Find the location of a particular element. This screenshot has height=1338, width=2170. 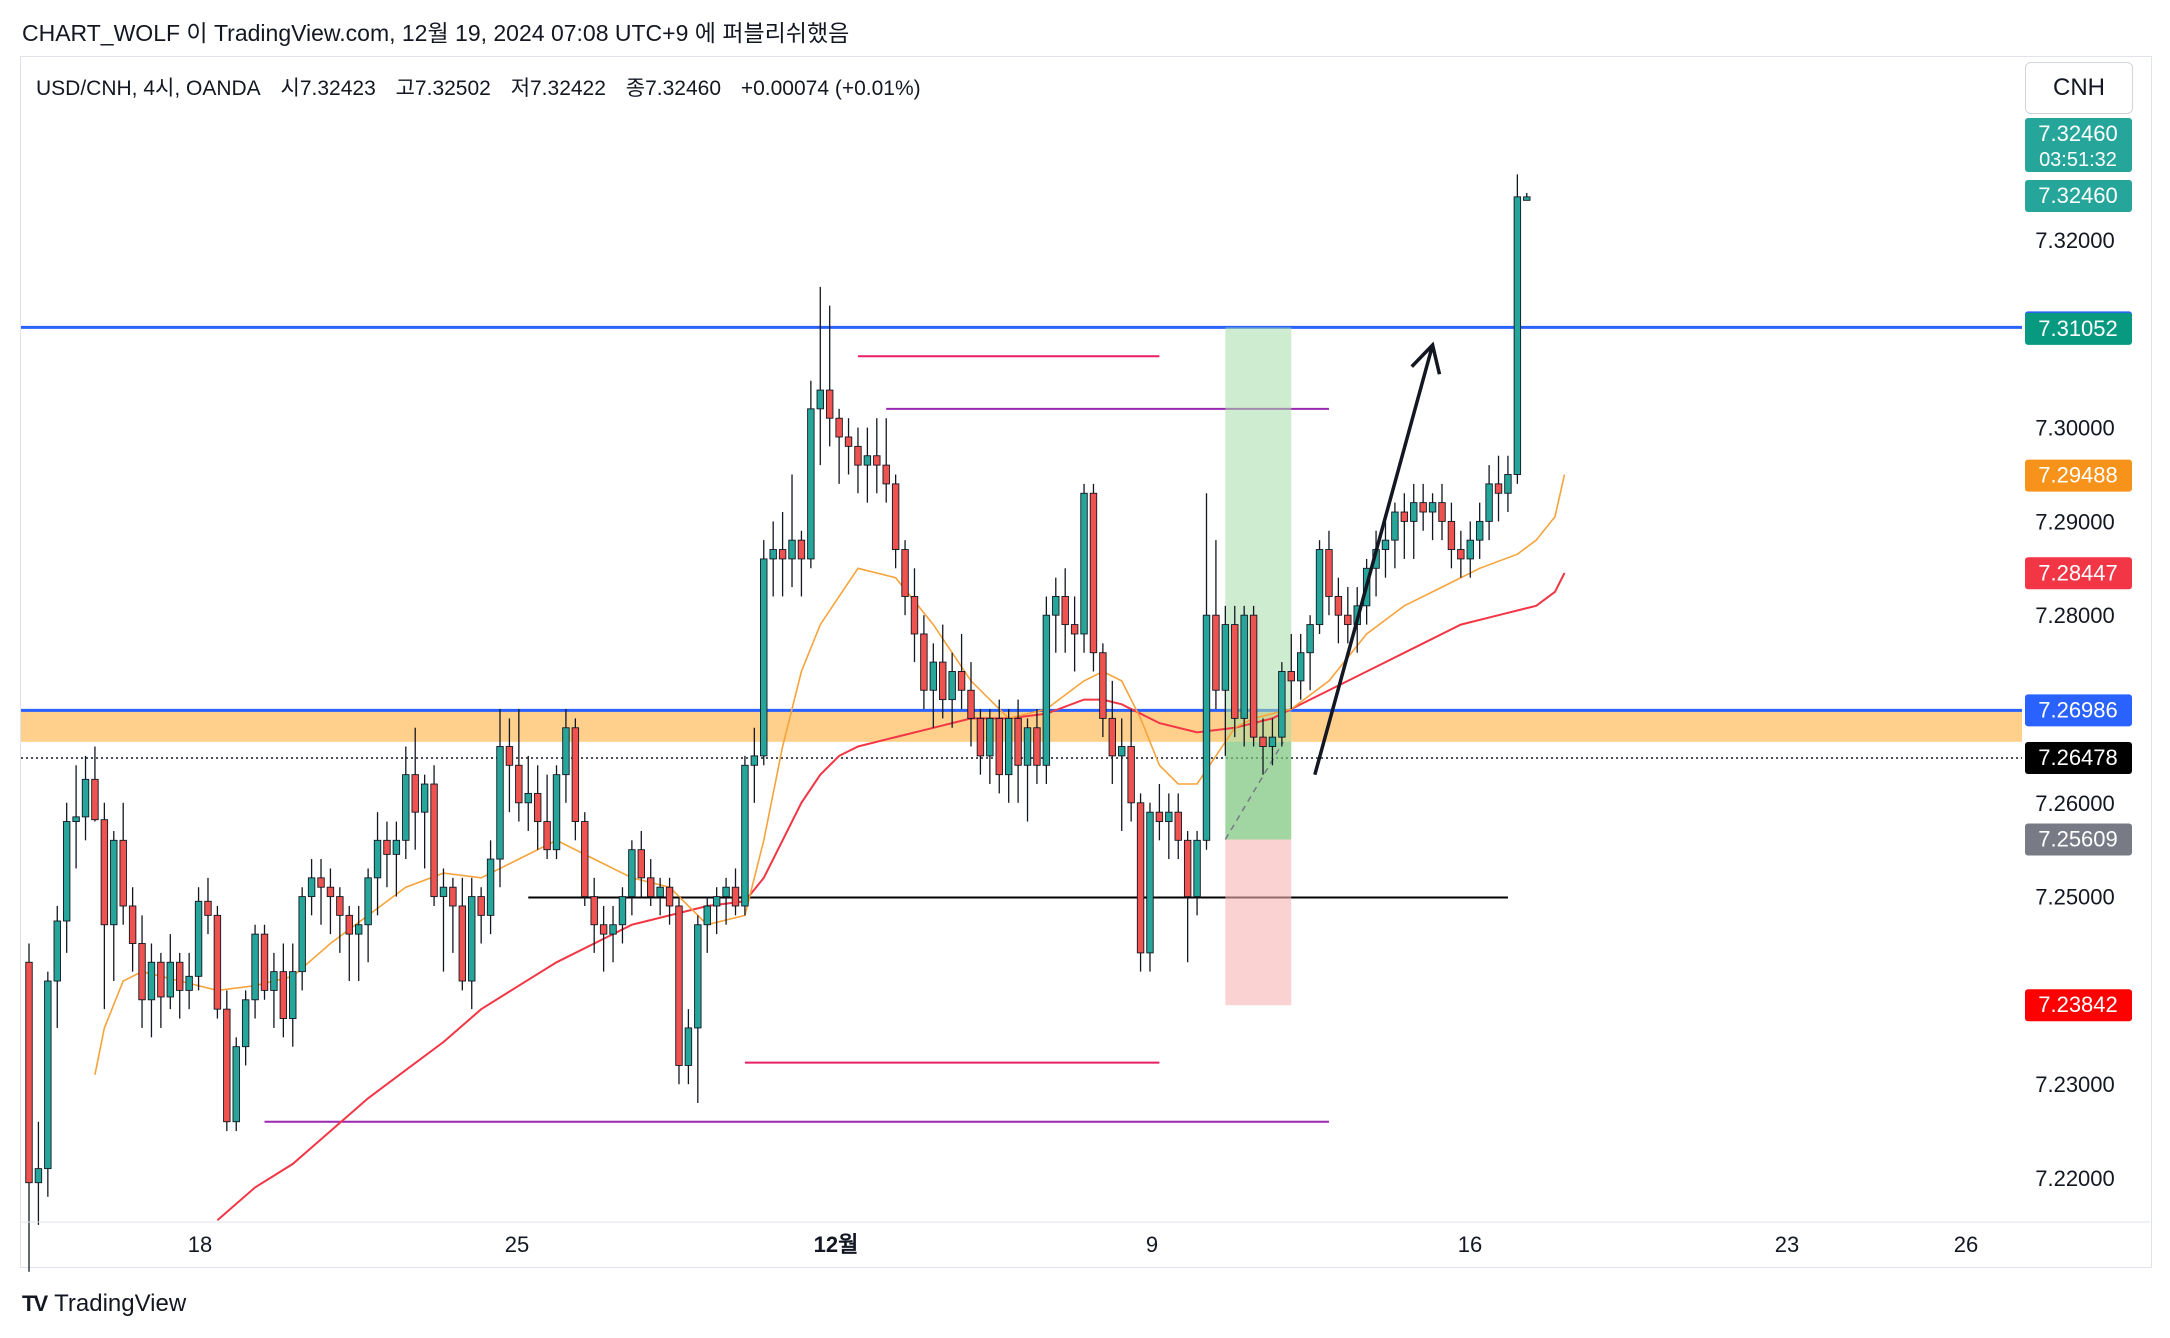

time-tick: 26 is located at coordinates (1966, 1244).